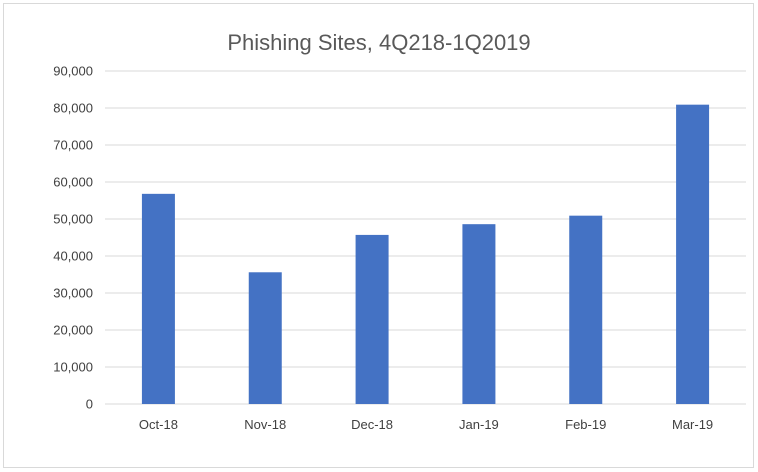 The height and width of the screenshot is (472, 758). I want to click on y-tick-label: 20,000, so click(73, 330).